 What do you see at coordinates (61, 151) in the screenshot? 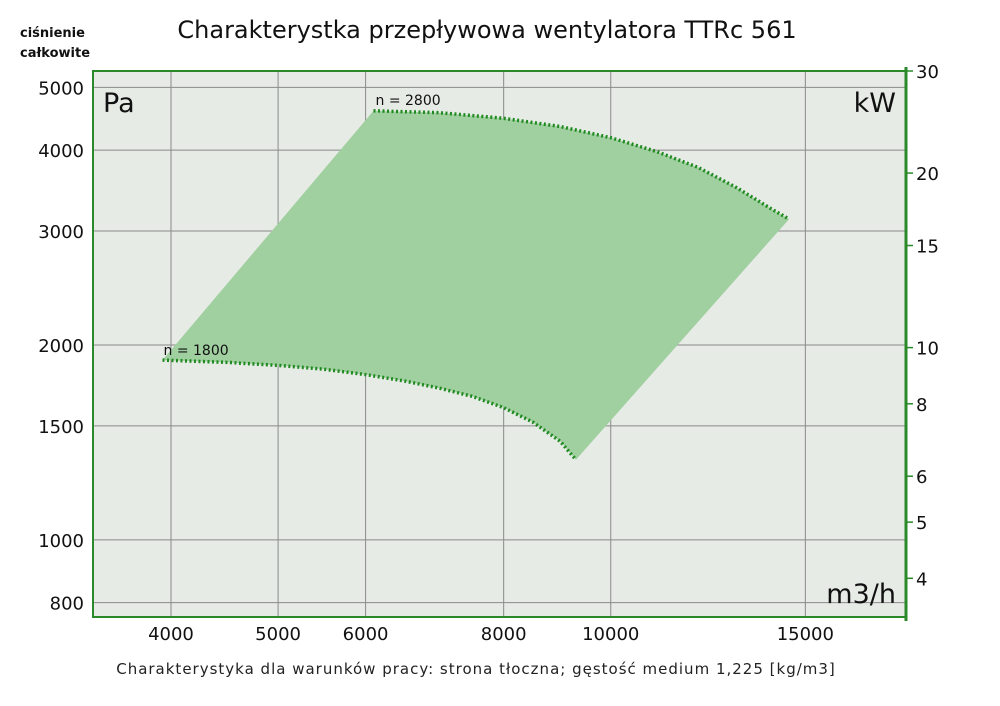
I see `y-tick-label-4000: 4000` at bounding box center [61, 151].